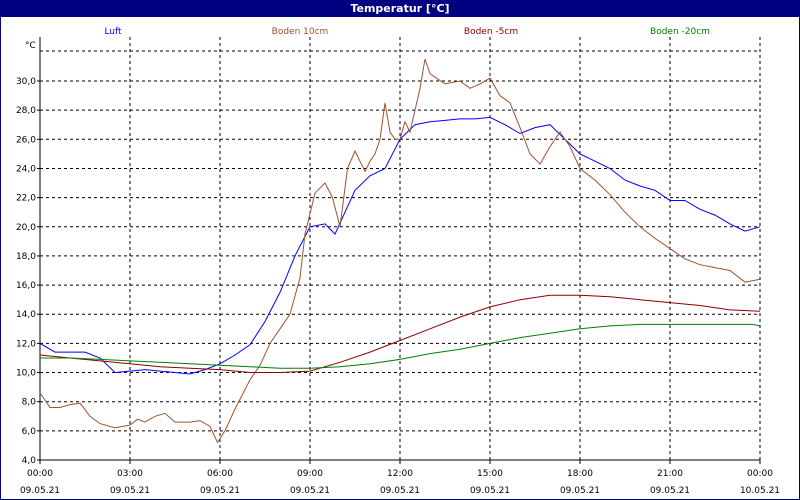  What do you see at coordinates (310, 474) in the screenshot?
I see `x-tick-time: 09:00` at bounding box center [310, 474].